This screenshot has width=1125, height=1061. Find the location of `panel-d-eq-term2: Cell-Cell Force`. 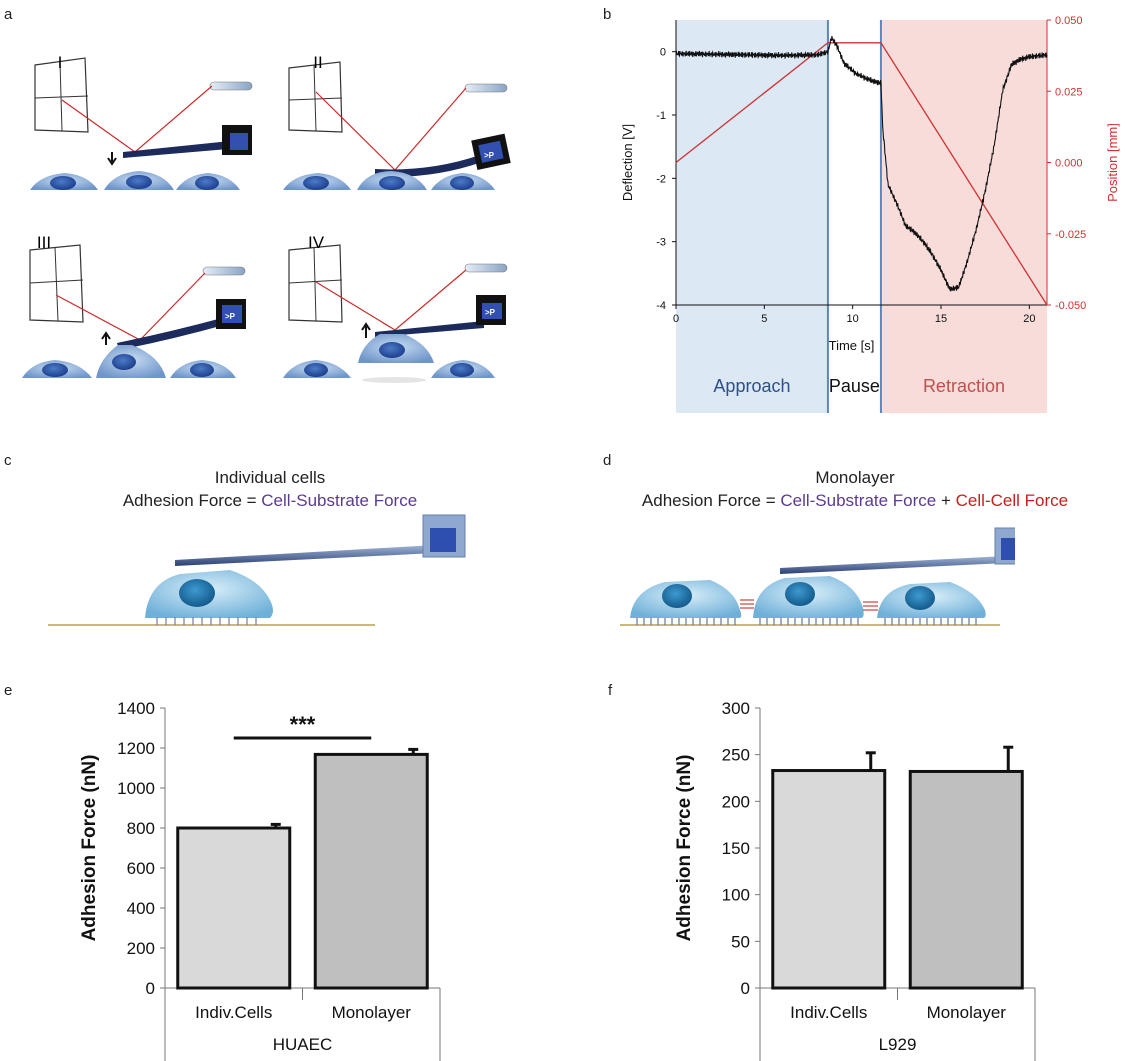

panel-d-eq-term2: Cell-Cell Force is located at coordinates (1012, 500).